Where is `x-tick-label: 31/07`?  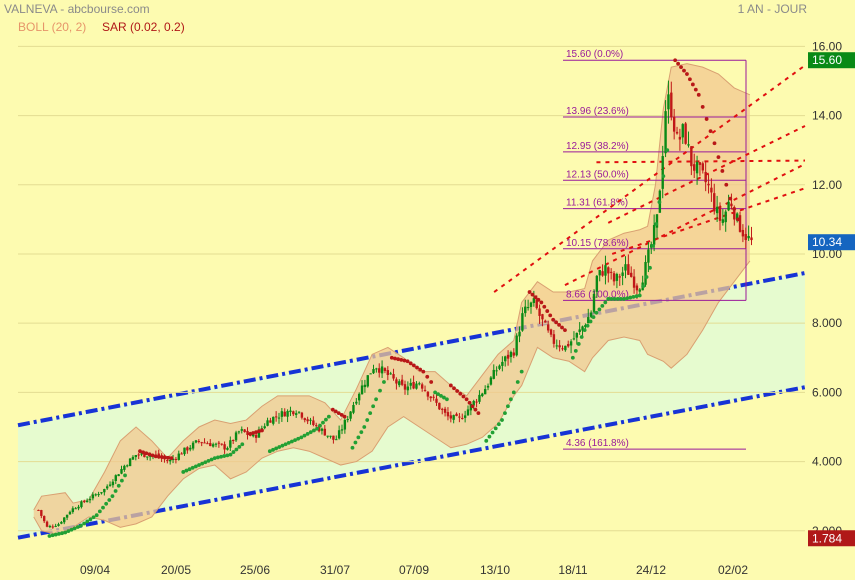
x-tick-label: 31/07 is located at coordinates (335, 570).